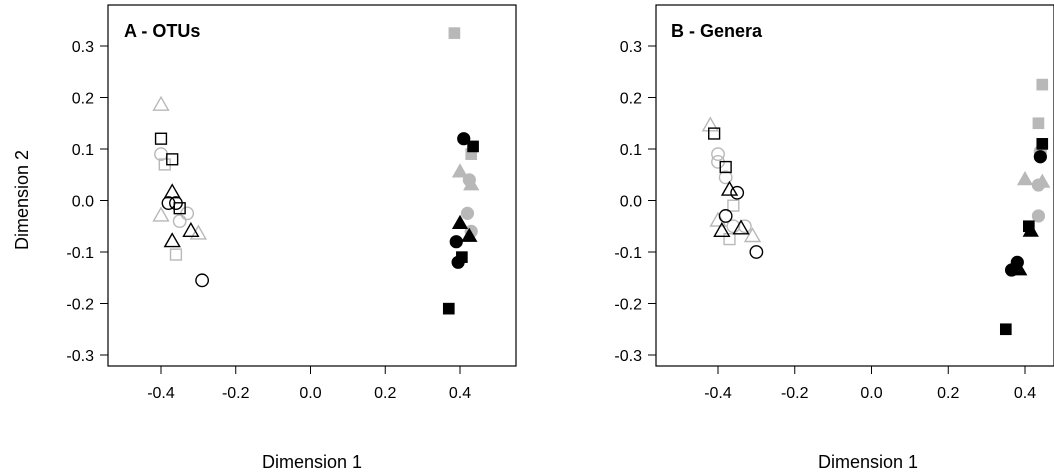 The image size is (1054, 474). I want to click on y-tick-label-b: 0.2, so click(631, 99).